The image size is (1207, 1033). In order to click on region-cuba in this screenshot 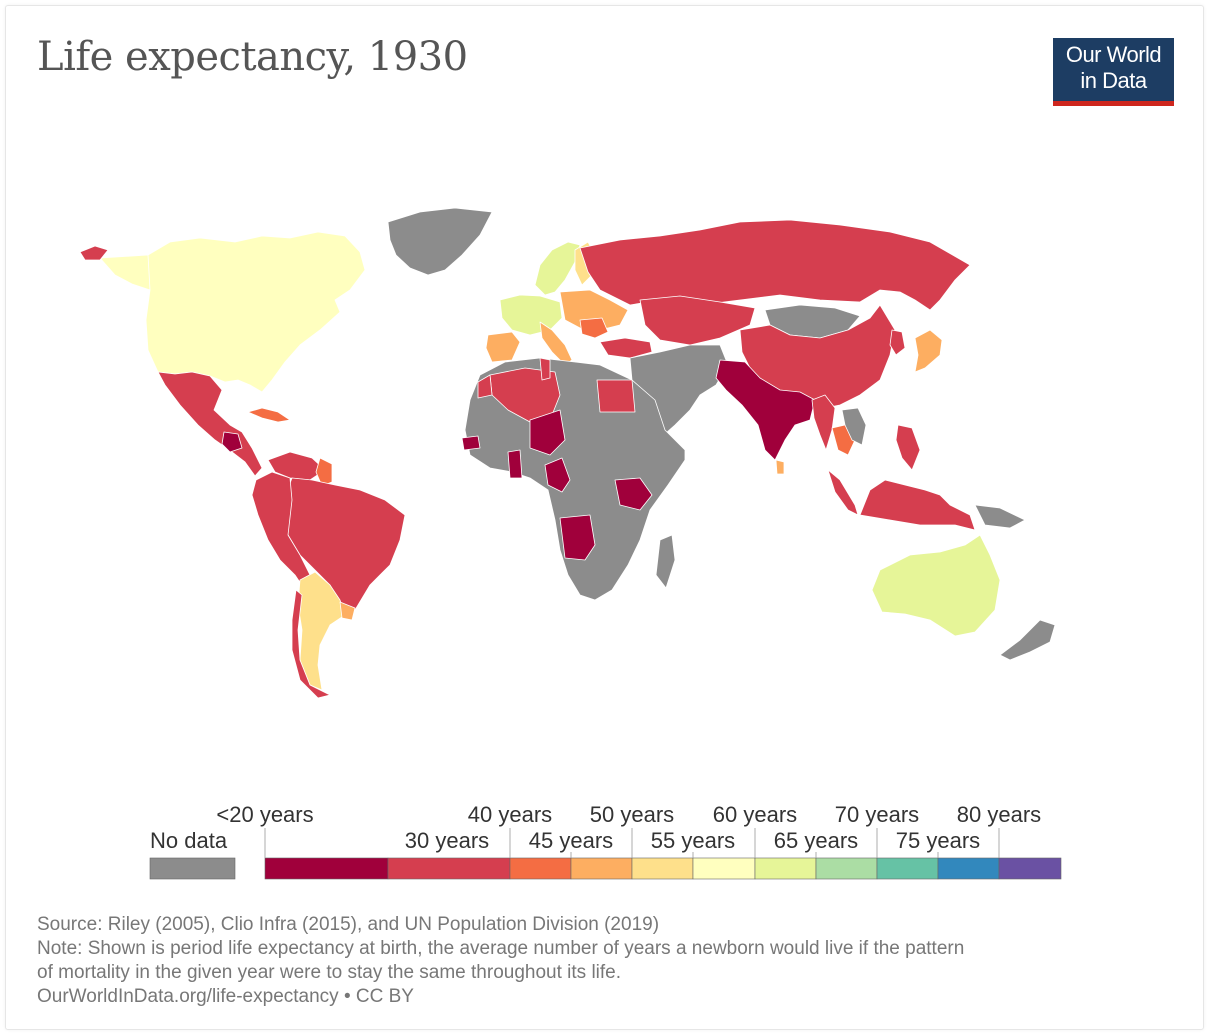, I will do `click(269, 415)`.